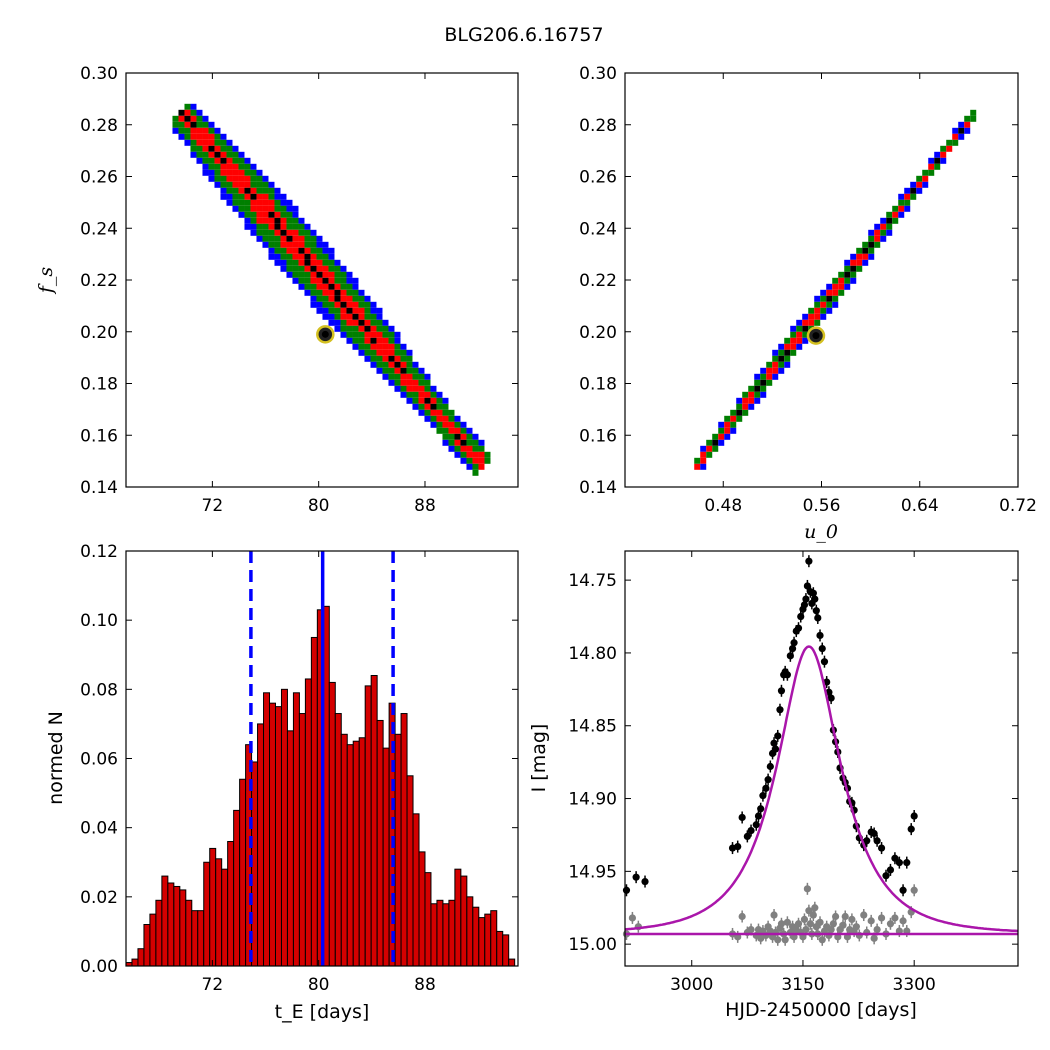 The width and height of the screenshot is (1050, 1050). I want to click on y-tick-label: 0.14, so click(99, 488).